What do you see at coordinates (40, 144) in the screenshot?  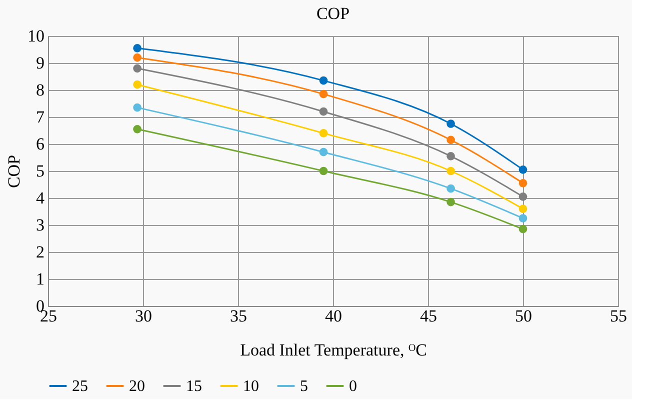 I see `y-tick-label: 6` at bounding box center [40, 144].